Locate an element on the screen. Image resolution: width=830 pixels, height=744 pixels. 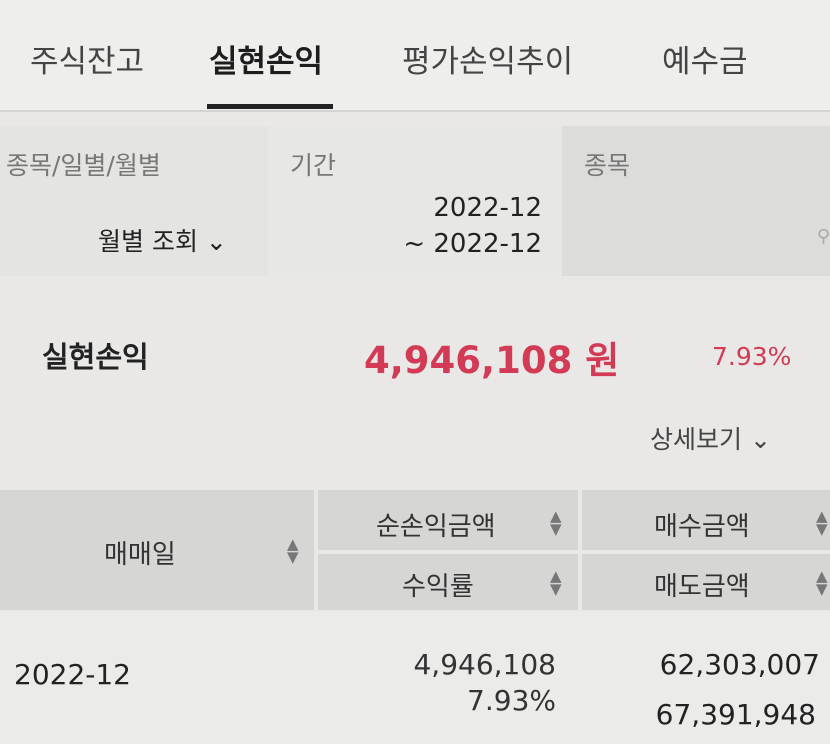
header-buy: 매수금액 ▲ ▼ is located at coordinates (706, 520).